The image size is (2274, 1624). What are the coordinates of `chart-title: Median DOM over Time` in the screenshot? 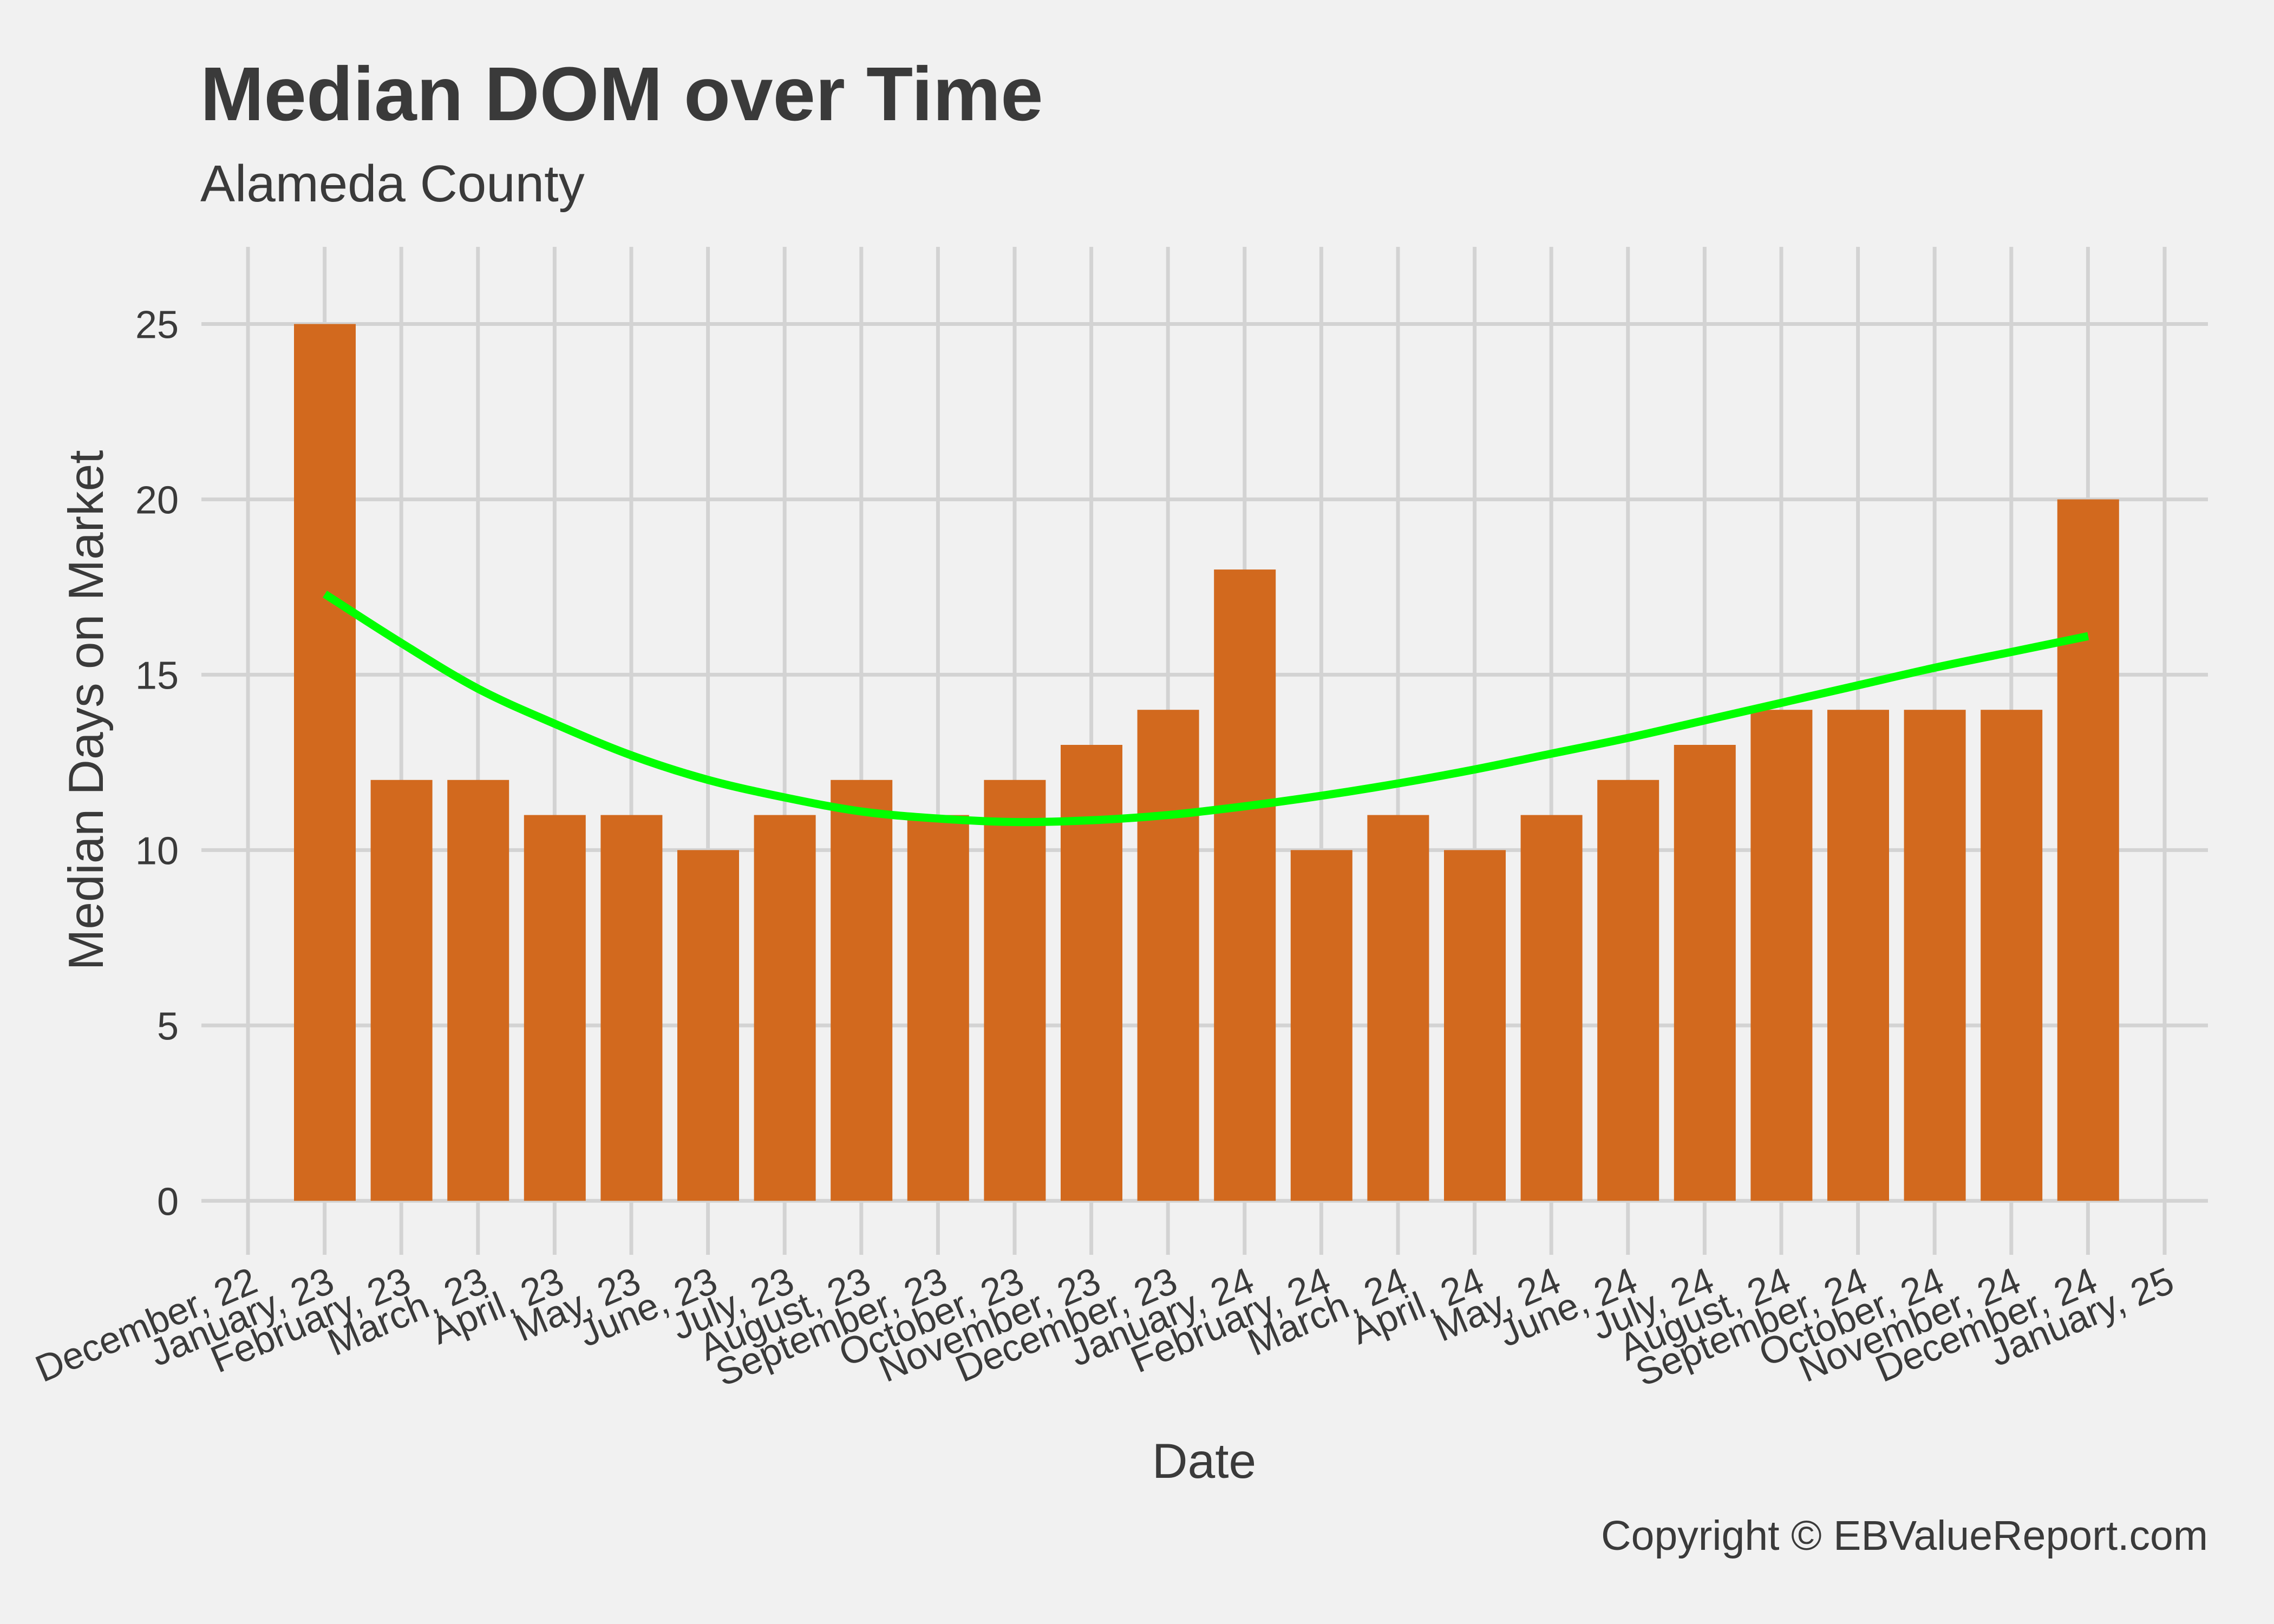 It's located at (621, 93).